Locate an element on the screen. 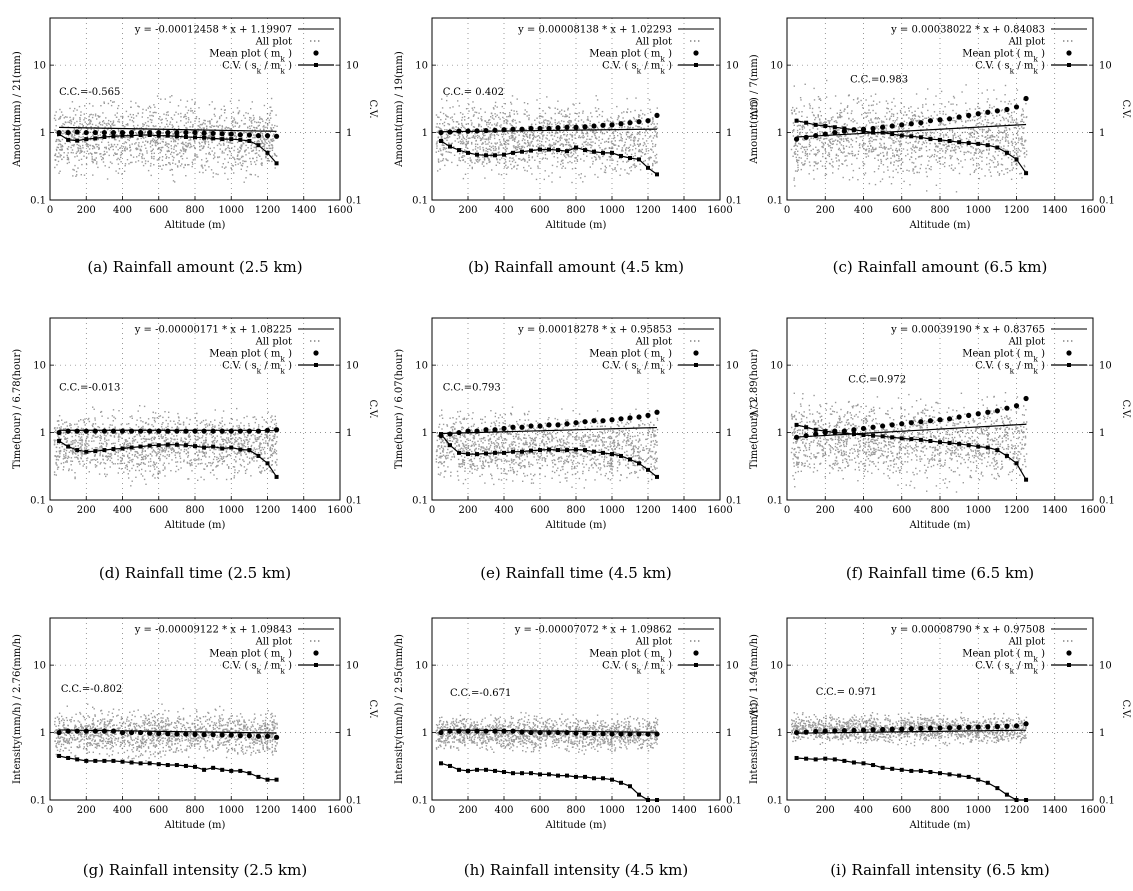  x-tick-label: 1600 is located at coordinates (1092, 210).